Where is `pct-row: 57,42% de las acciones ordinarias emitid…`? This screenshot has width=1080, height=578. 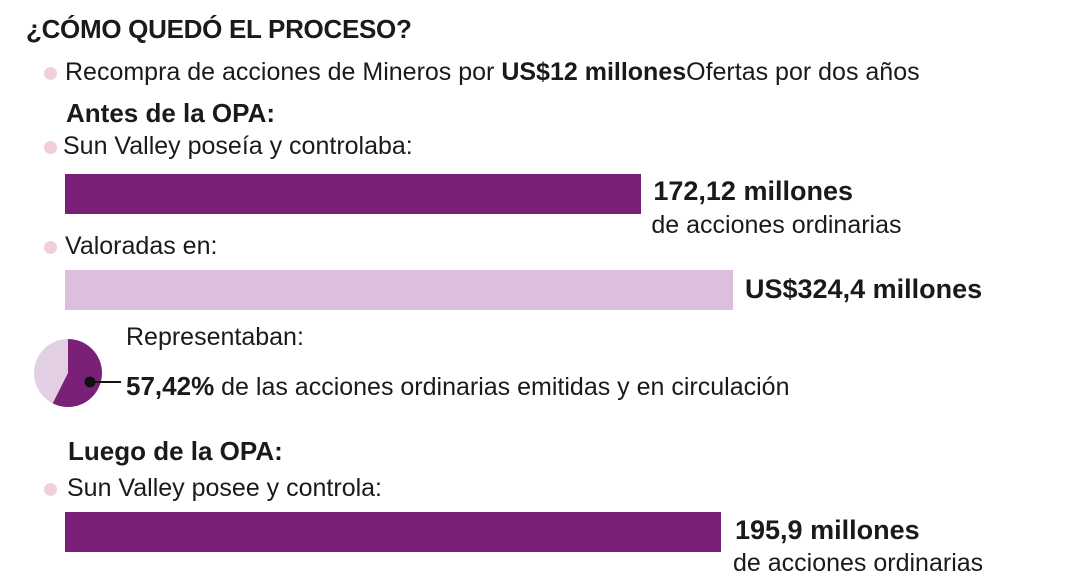 pct-row: 57,42% de las acciones ordinarias emitid… is located at coordinates (457, 386).